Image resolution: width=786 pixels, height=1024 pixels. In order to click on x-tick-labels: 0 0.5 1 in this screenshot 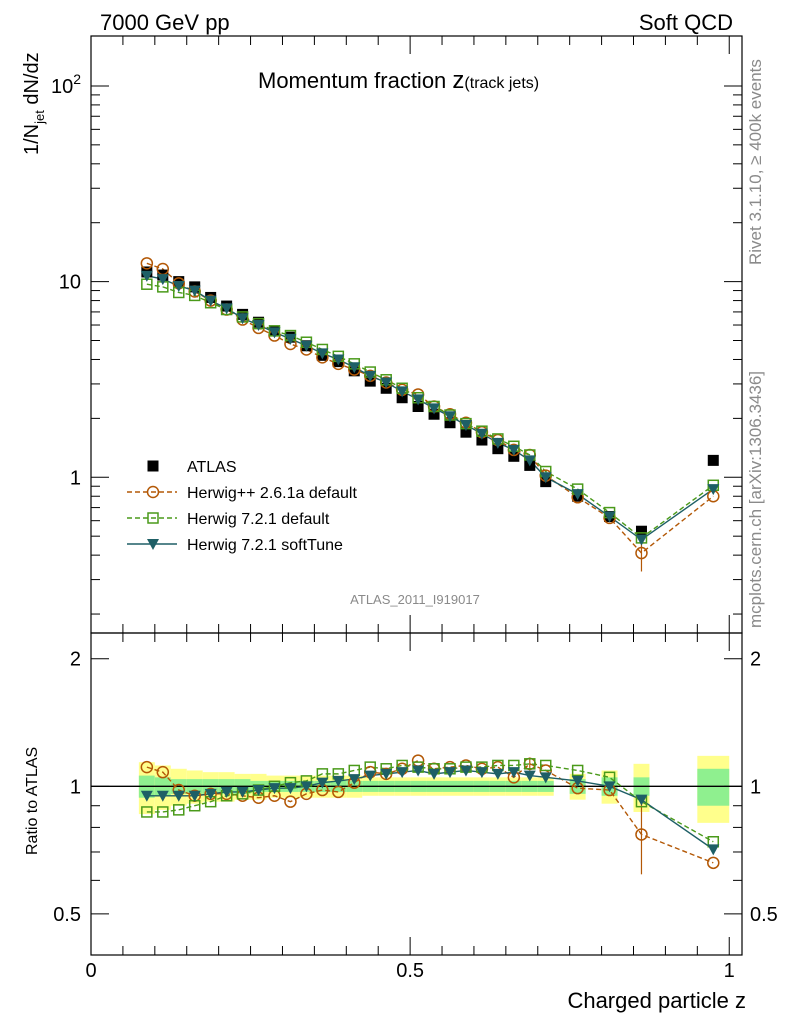, I will do `click(409, 971)`.